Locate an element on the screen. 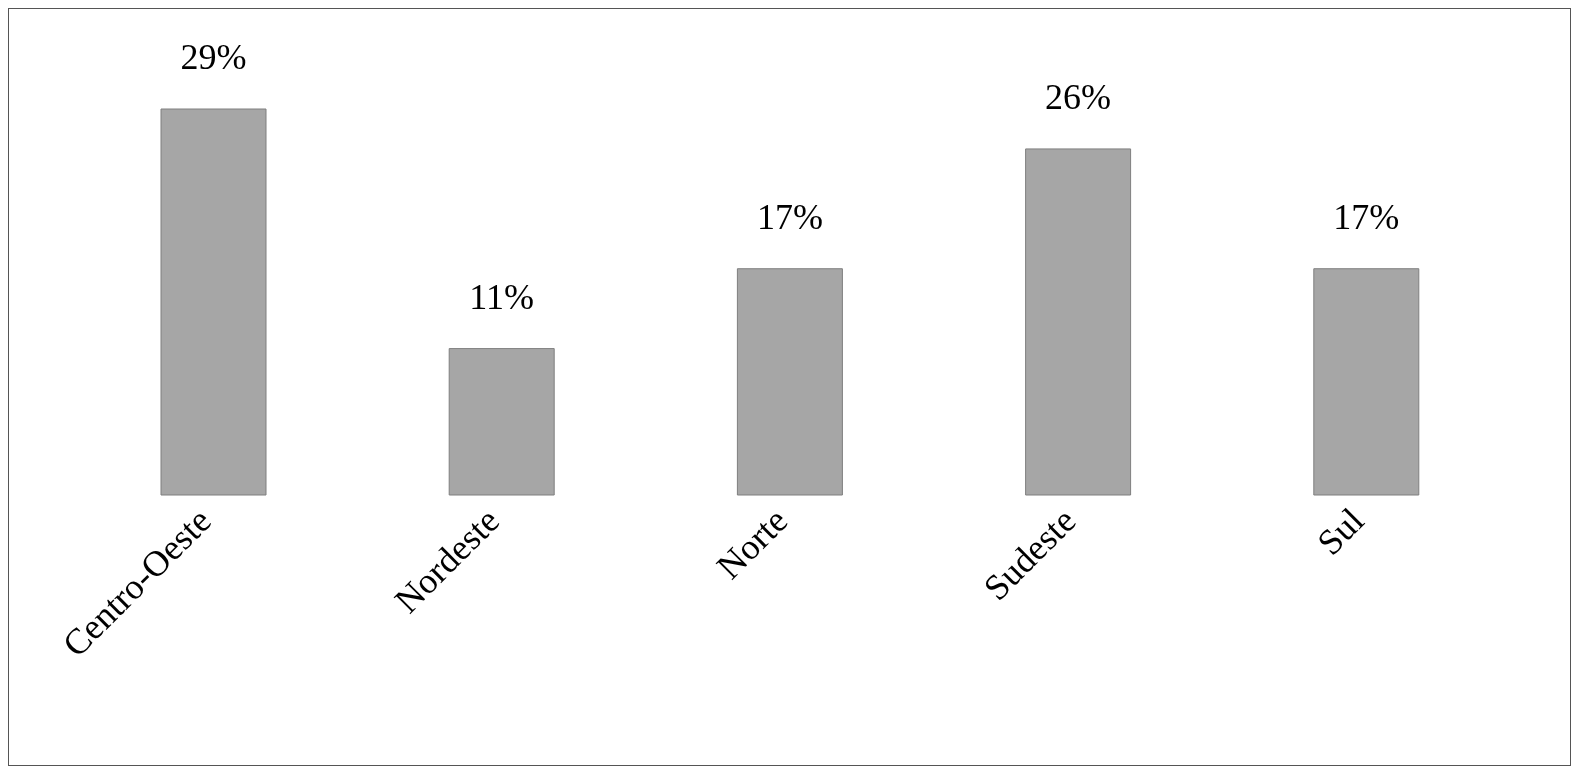 This screenshot has width=1579, height=774. x-tick-label: Sul is located at coordinates (1340, 531).